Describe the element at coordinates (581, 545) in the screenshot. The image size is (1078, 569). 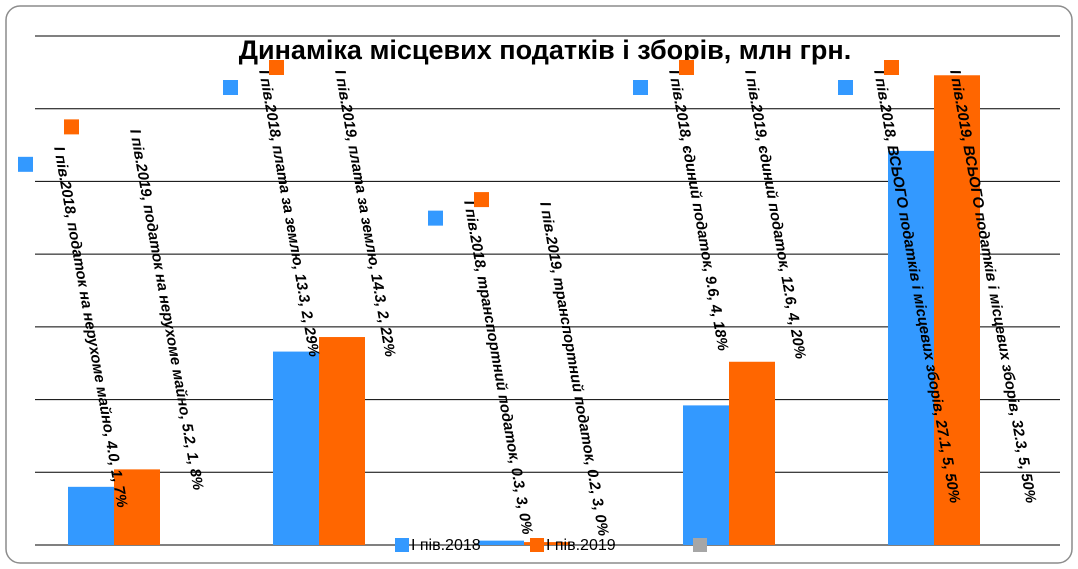
I see `legend-label: I пів.2019` at that location.